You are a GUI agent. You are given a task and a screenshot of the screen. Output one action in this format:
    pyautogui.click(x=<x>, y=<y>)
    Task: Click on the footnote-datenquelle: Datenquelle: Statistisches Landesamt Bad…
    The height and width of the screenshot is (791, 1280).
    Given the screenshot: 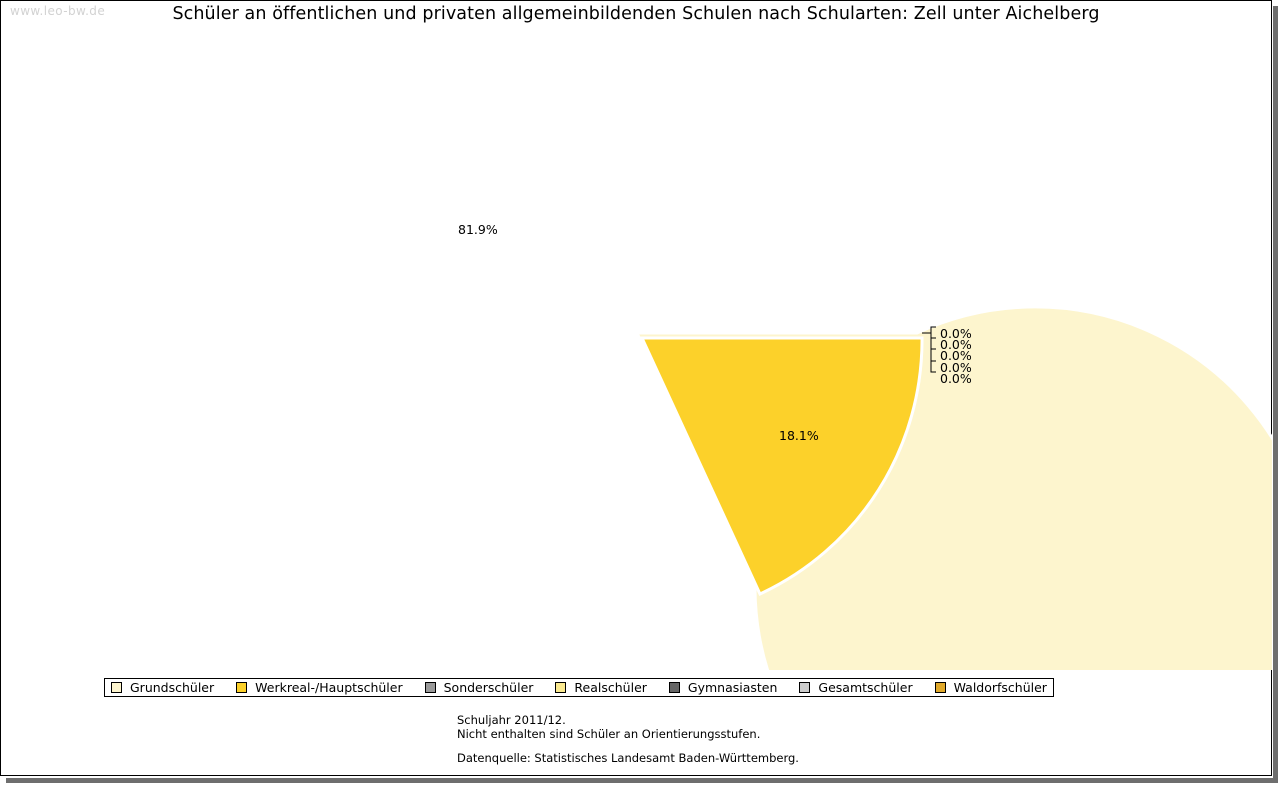 What is the action you would take?
    pyautogui.click(x=628, y=758)
    